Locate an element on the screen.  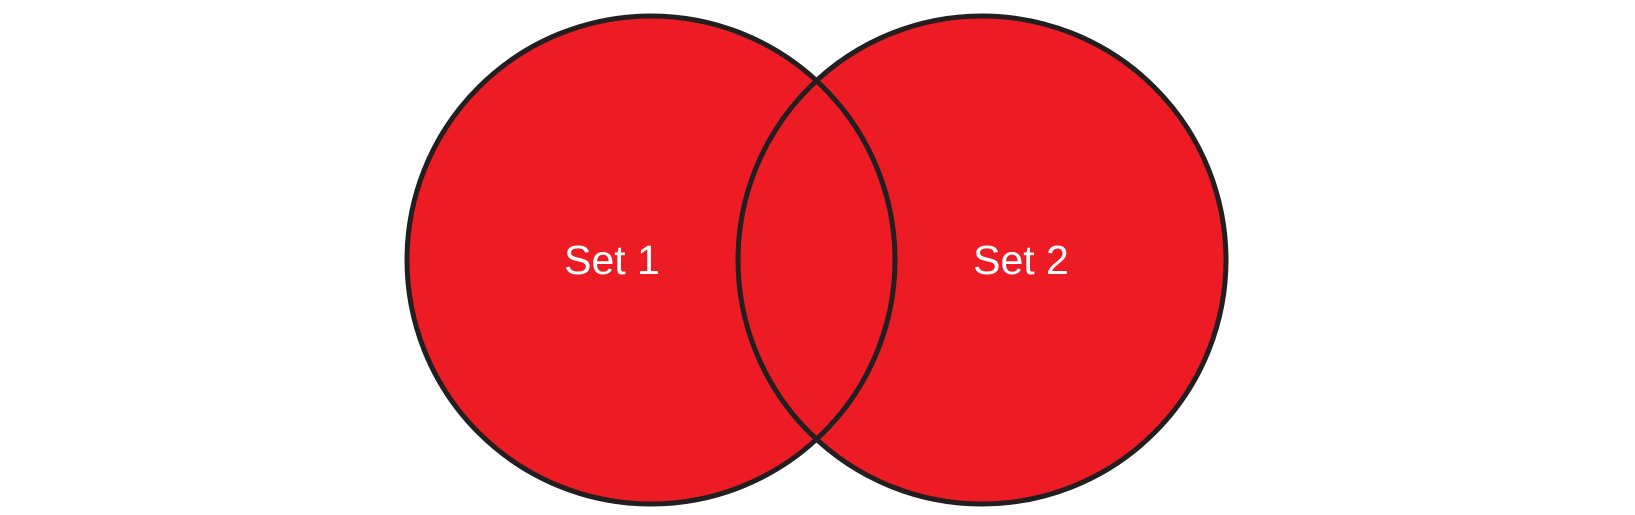
set-1-label: Set 1 is located at coordinates (612, 260).